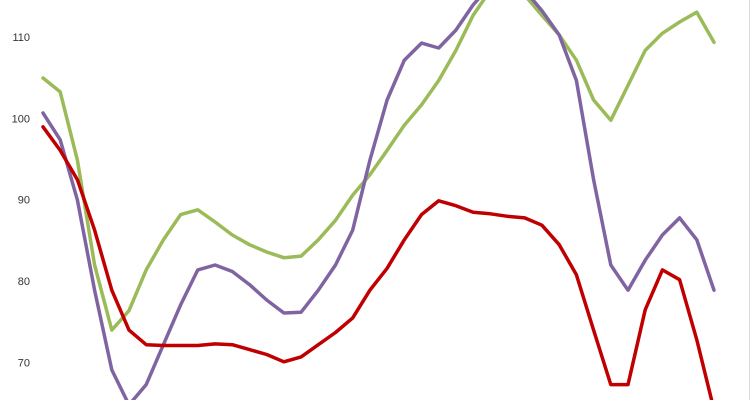 This screenshot has width=750, height=400. What do you see at coordinates (21, 119) in the screenshot?
I see `y-tick-label: 100` at bounding box center [21, 119].